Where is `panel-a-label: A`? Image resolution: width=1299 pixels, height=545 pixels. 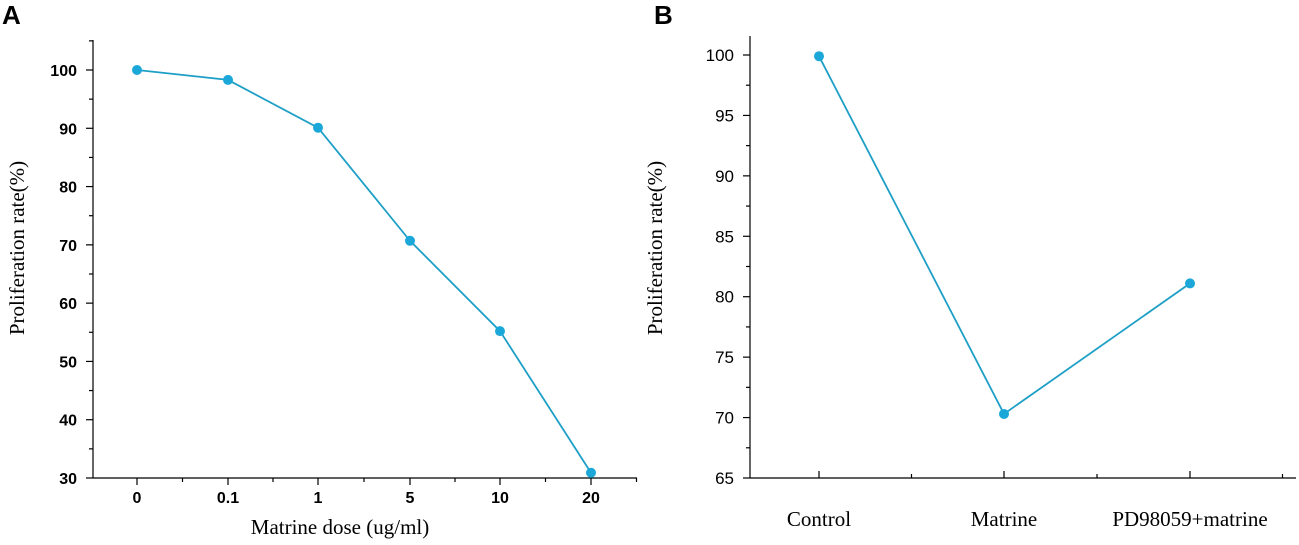
panel-a-label: A is located at coordinates (11, 15).